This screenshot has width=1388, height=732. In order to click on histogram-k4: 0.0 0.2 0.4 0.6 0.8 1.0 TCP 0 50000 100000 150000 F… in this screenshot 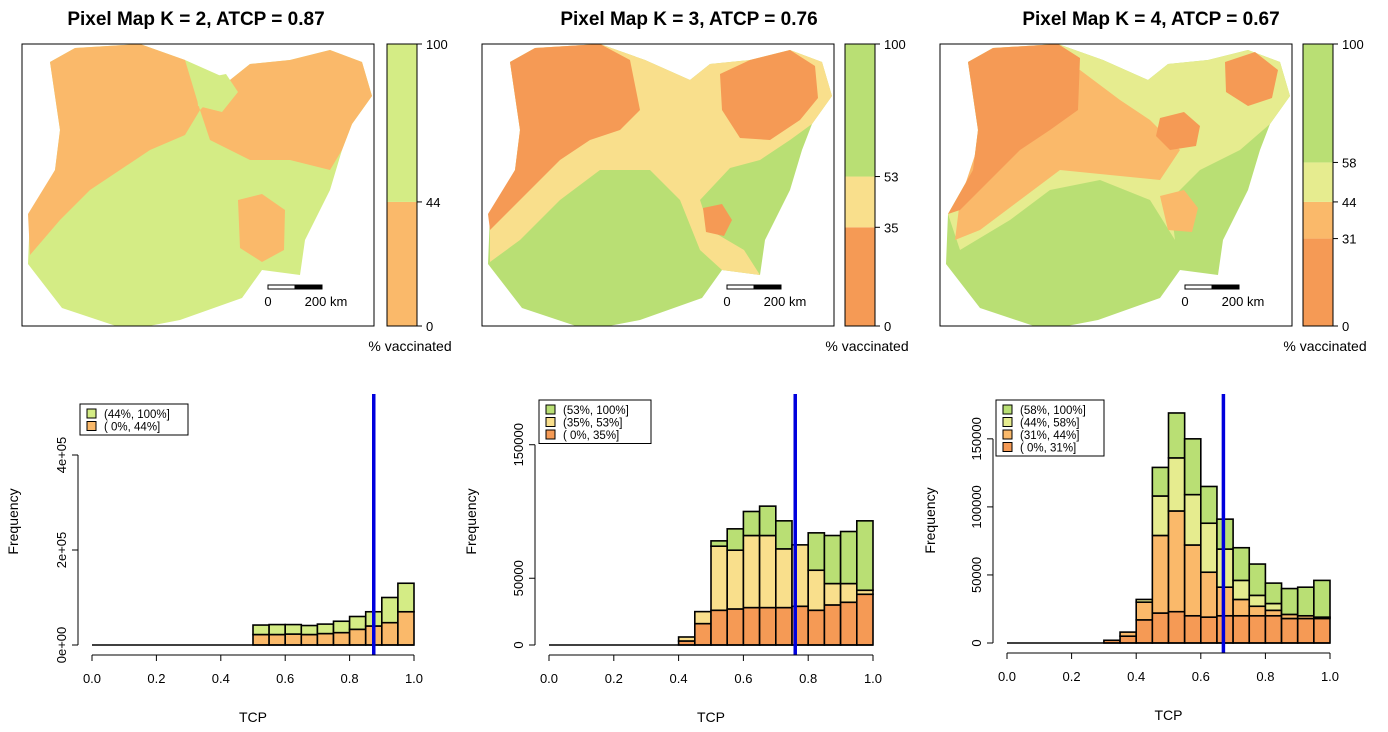, I will do `click(1130, 558)`.